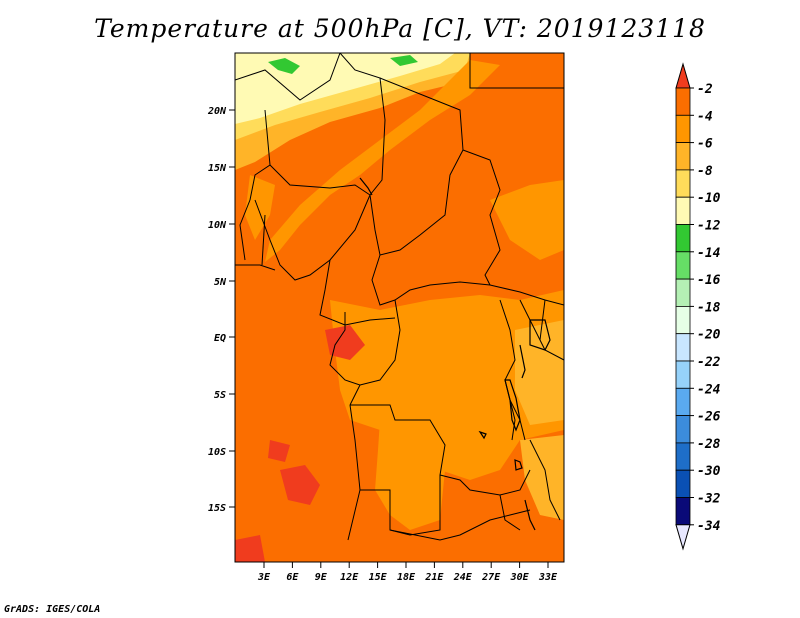 This screenshot has height=618, width=800. Describe the element at coordinates (709, 471) in the screenshot. I see `colorbar-label: -30` at that location.